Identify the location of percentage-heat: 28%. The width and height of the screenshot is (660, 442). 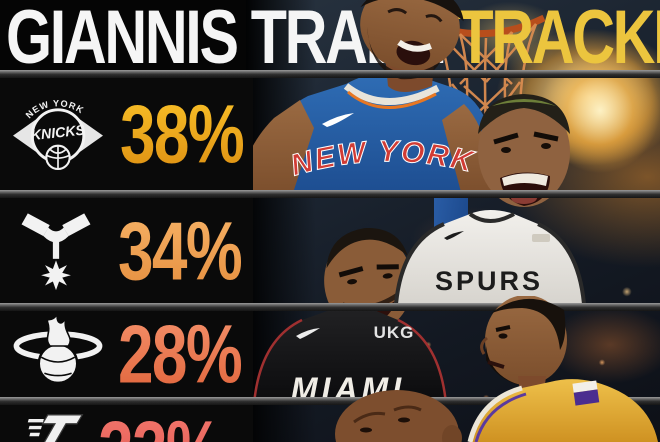
(180, 354).